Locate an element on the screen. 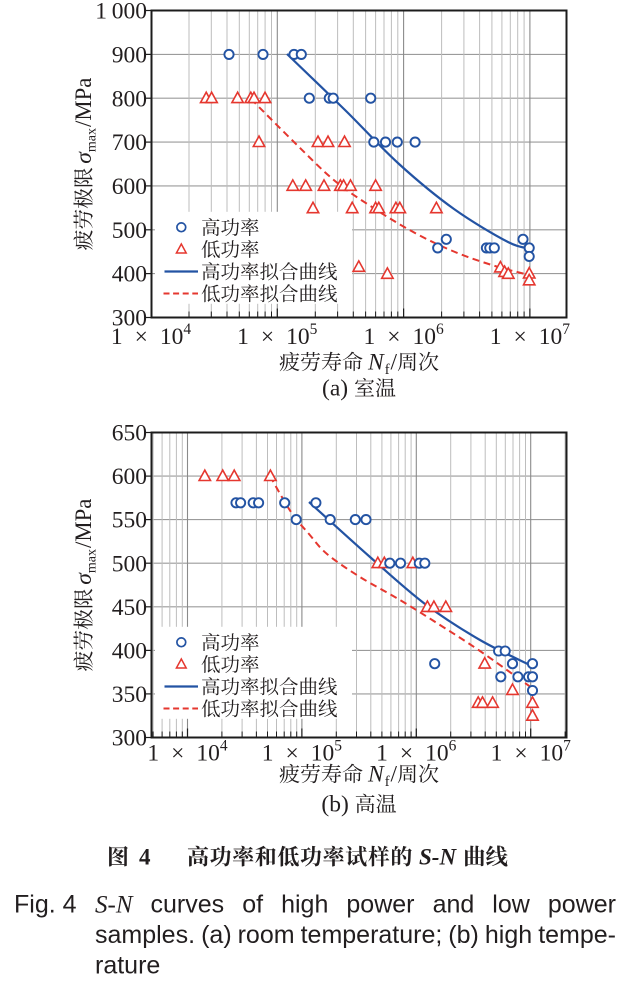 The width and height of the screenshot is (639, 989). svg-text: samples. is located at coordinates (145, 935).